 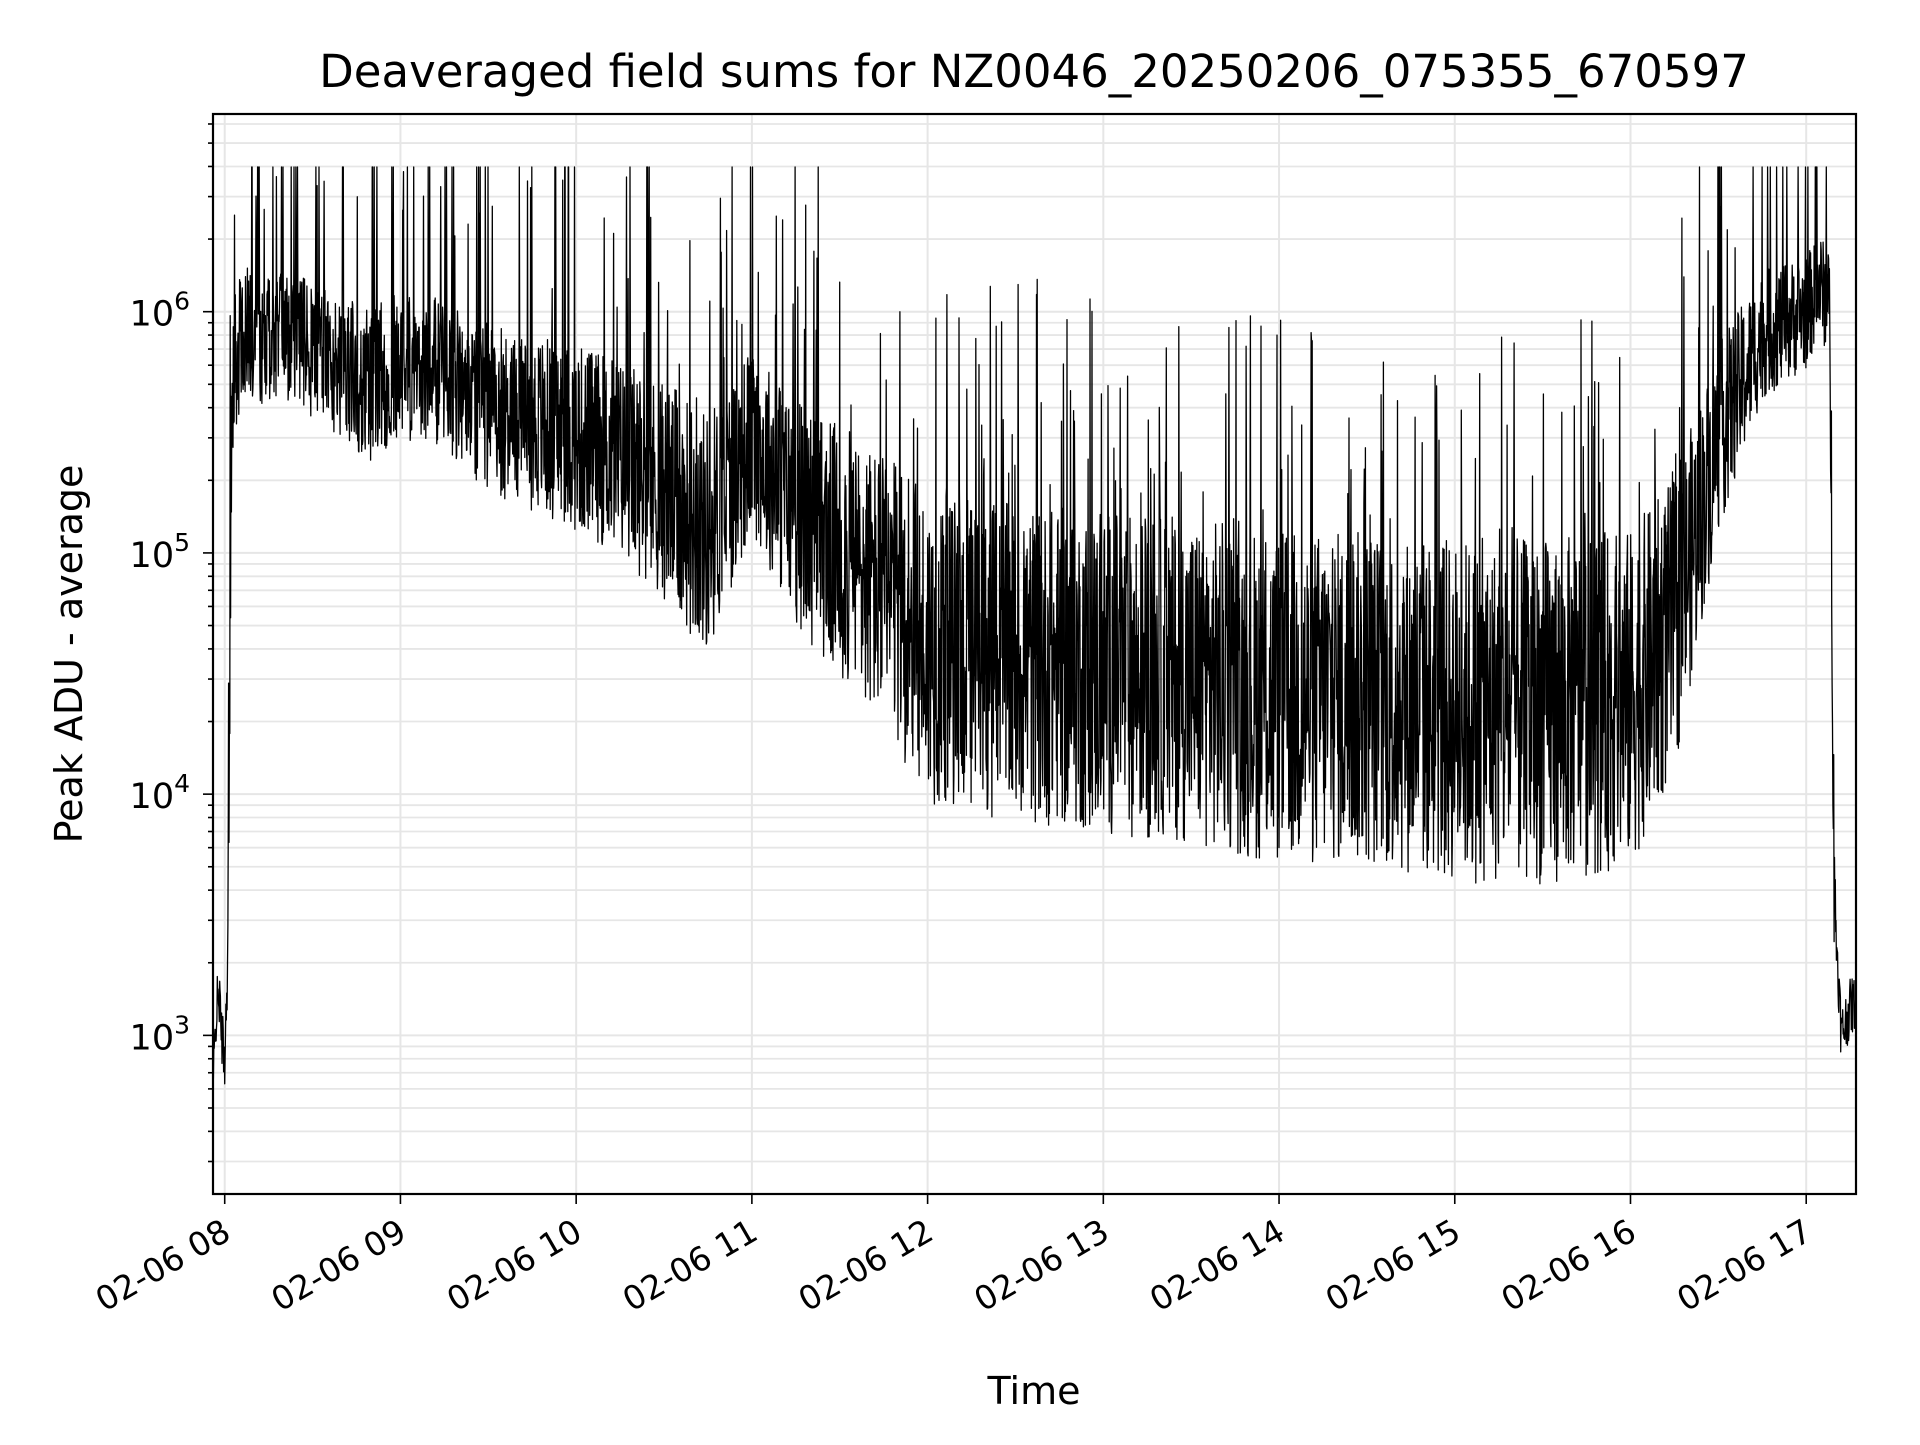 What do you see at coordinates (160, 311) in the screenshot?
I see `y-tick-label: 10⁶` at bounding box center [160, 311].